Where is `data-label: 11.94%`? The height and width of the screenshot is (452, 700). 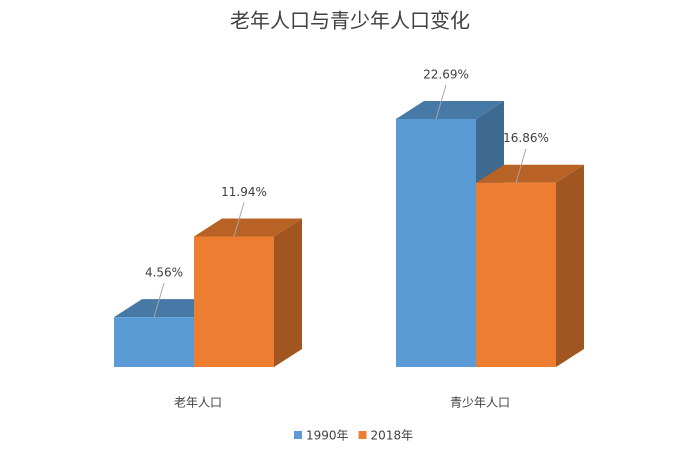 data-label: 11.94% is located at coordinates (244, 192).